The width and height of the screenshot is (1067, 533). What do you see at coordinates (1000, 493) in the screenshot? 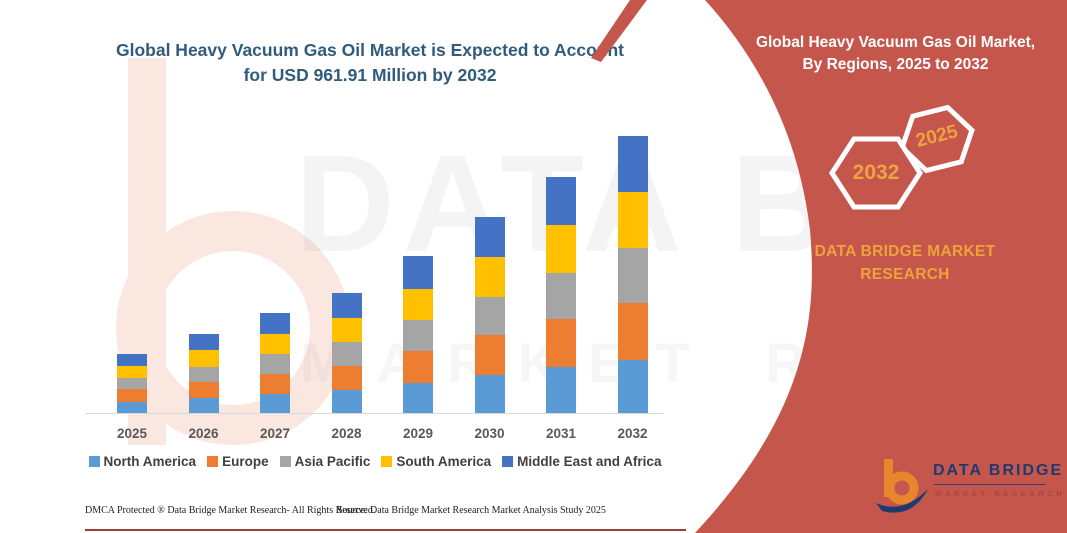
I see `logo-sub-text: MARKET RESEARCH` at bounding box center [1000, 493].